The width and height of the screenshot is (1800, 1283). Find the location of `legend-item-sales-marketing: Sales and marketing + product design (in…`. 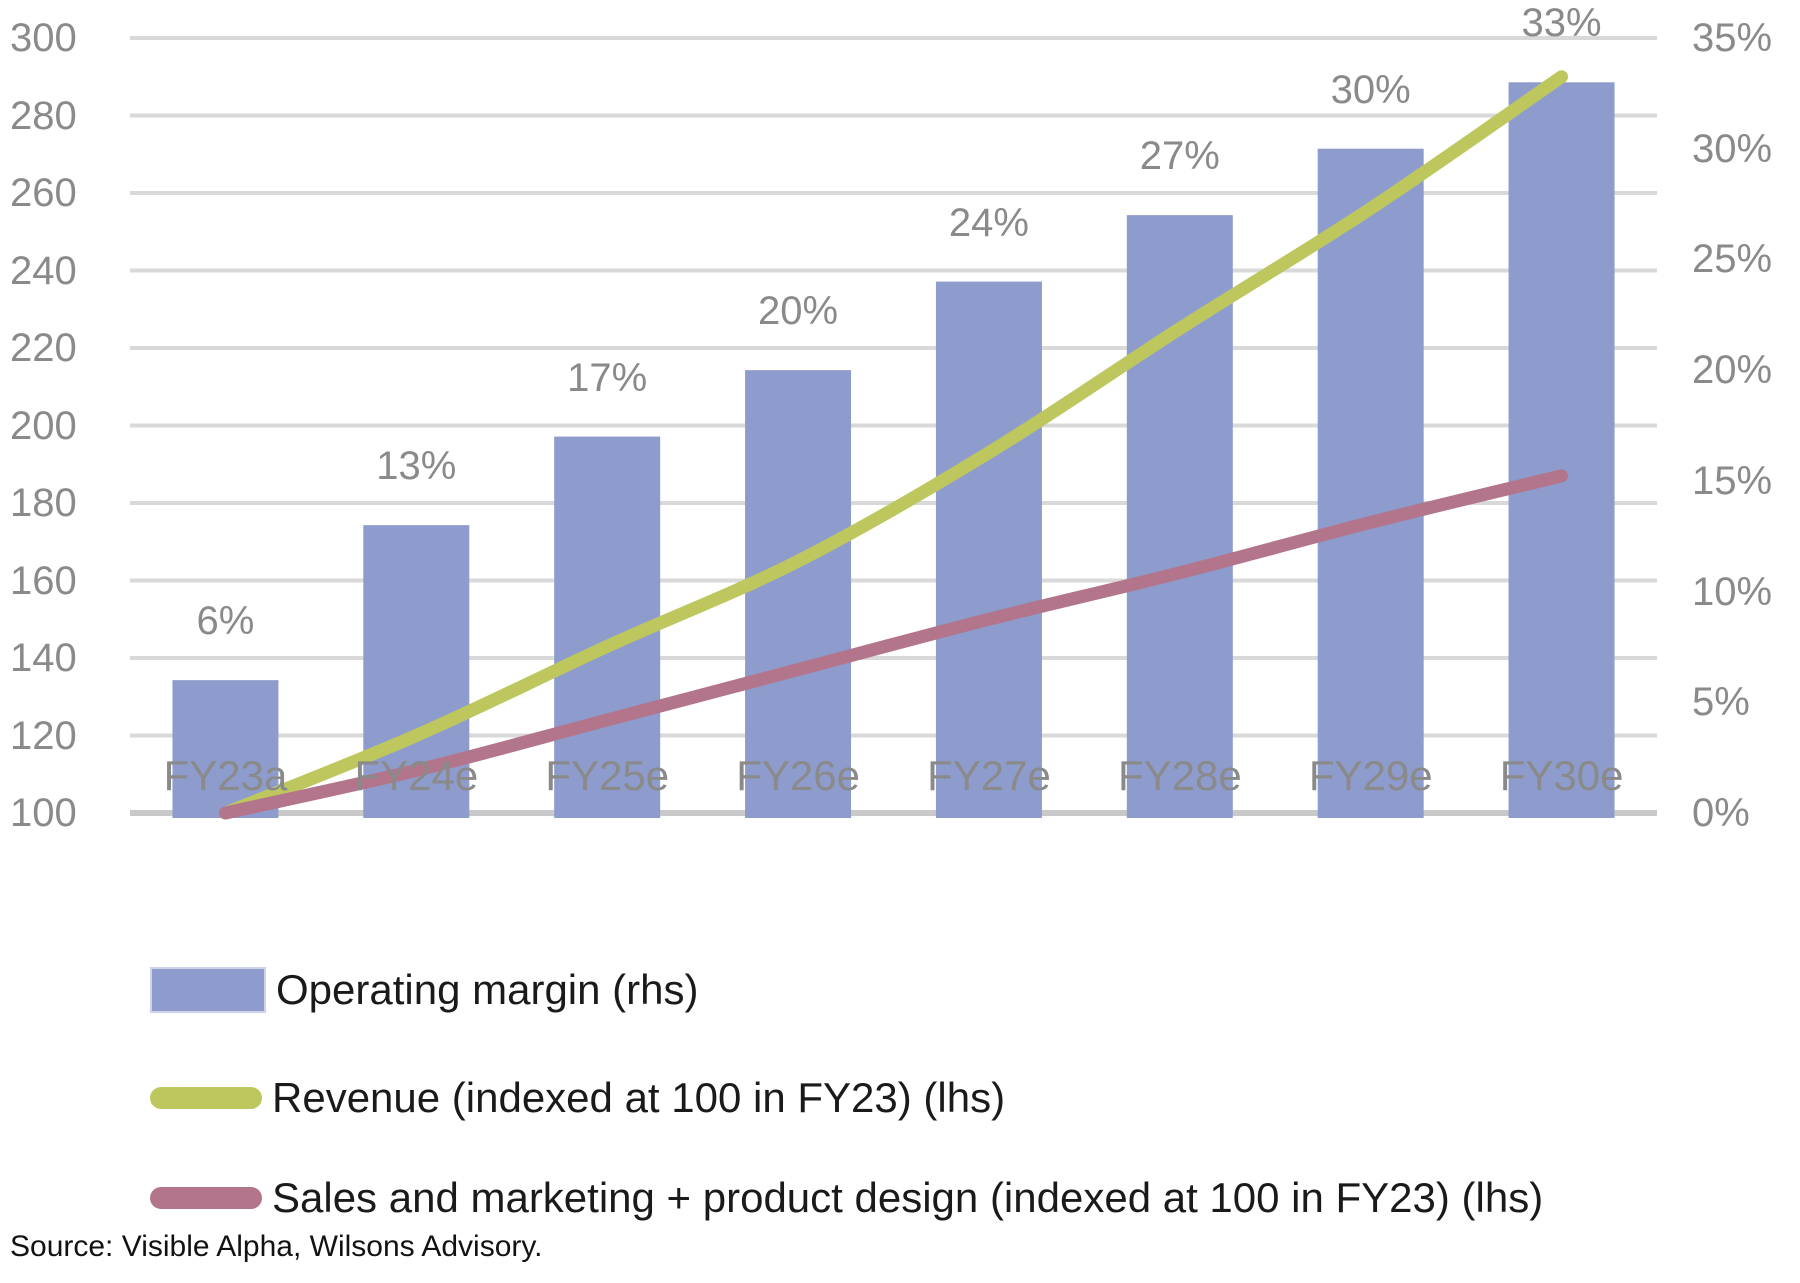

legend-item-sales-marketing: Sales and marketing + product design (in… is located at coordinates (846, 1198).